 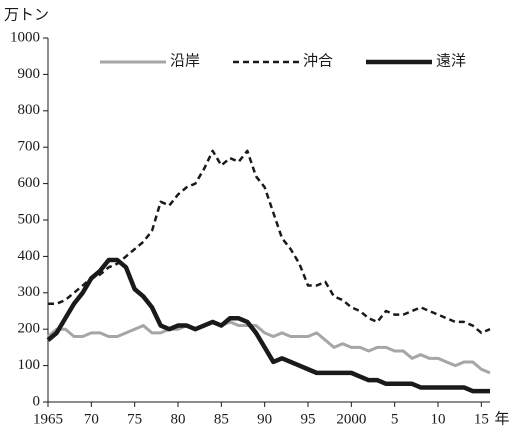 I want to click on y-tick-label: 1000, so click(x=25, y=37).